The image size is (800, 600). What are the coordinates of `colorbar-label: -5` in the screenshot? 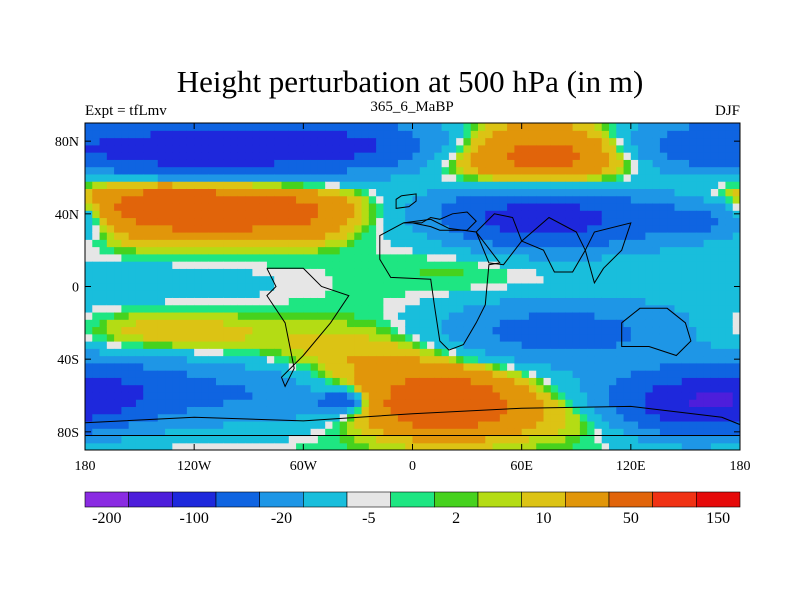 It's located at (368, 518).